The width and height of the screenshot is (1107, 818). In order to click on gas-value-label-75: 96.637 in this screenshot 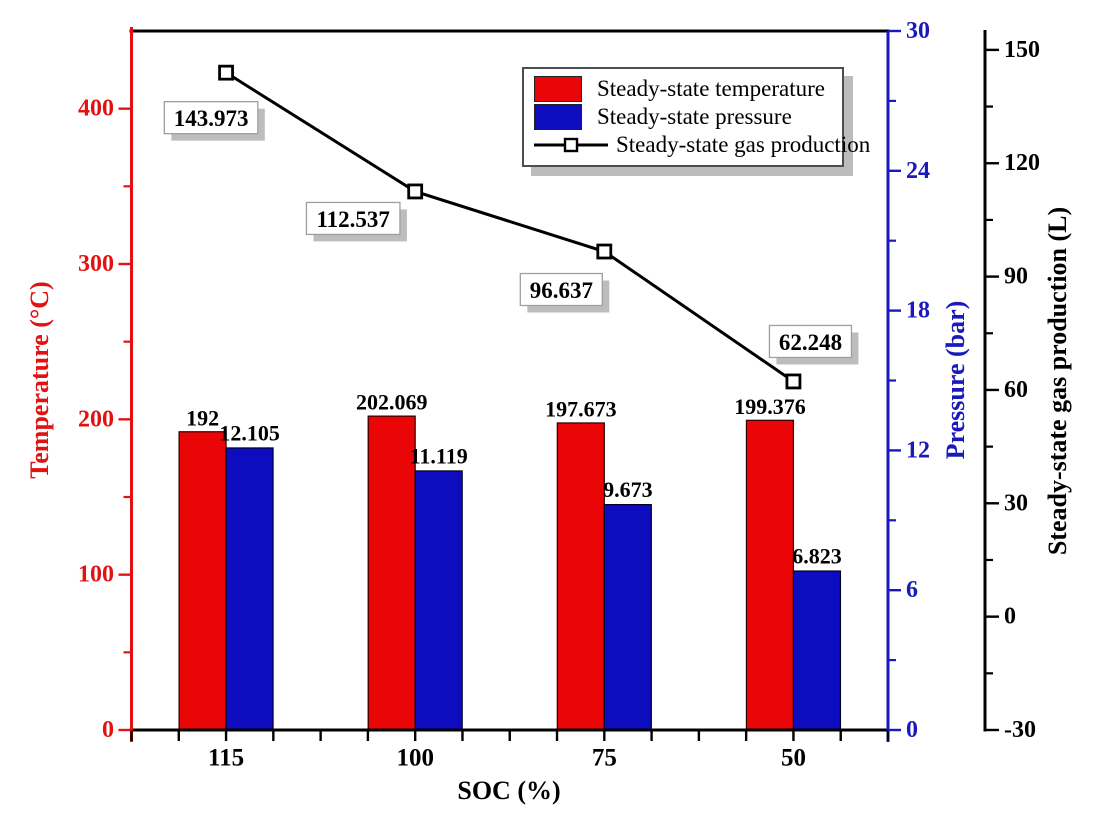, I will do `click(561, 290)`.